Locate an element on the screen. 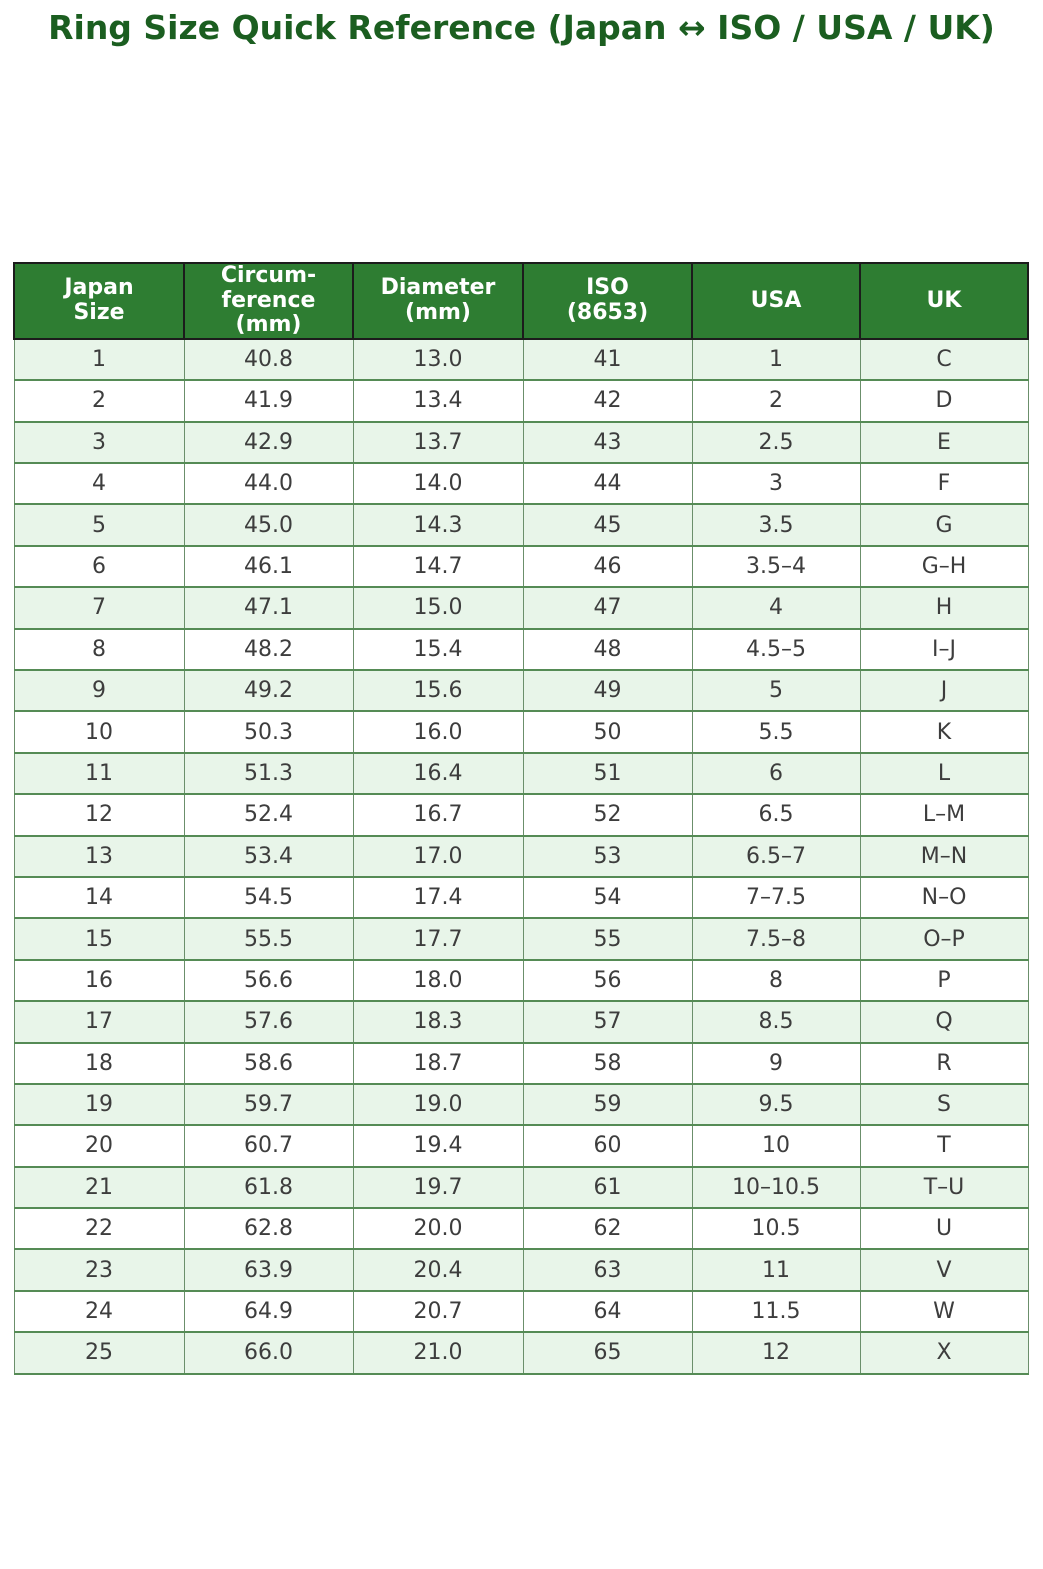  table-cell: 63.9 is located at coordinates (268, 1270).